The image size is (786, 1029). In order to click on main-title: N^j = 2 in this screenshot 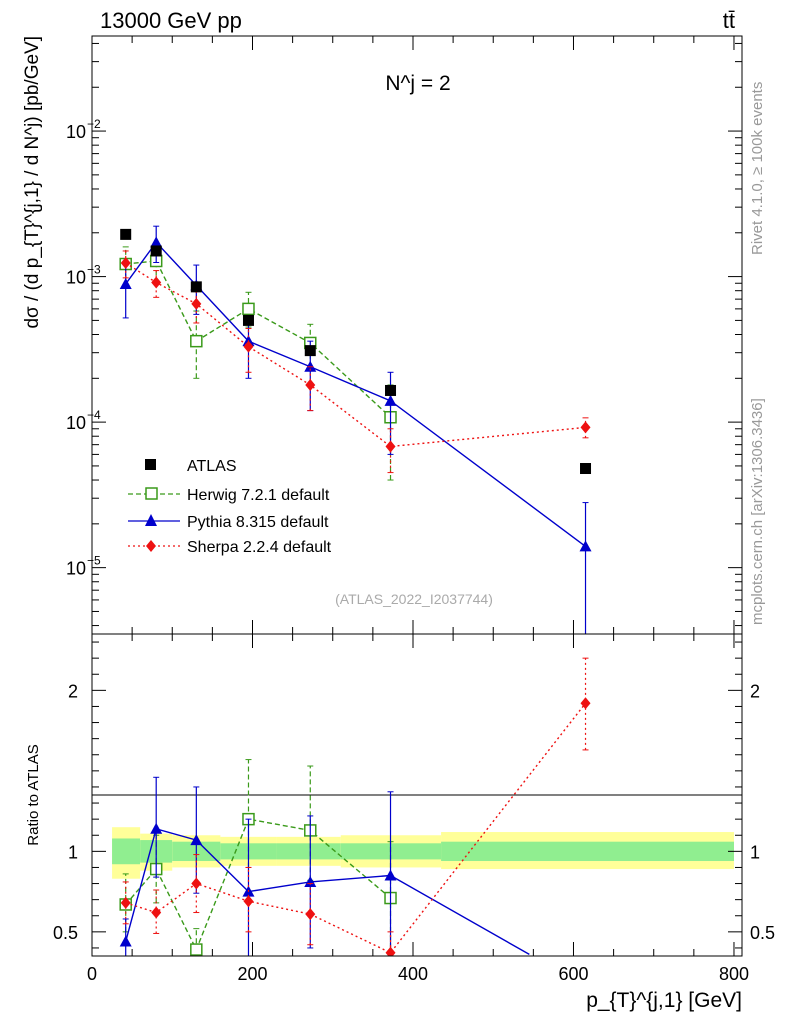, I will do `click(417, 83)`.